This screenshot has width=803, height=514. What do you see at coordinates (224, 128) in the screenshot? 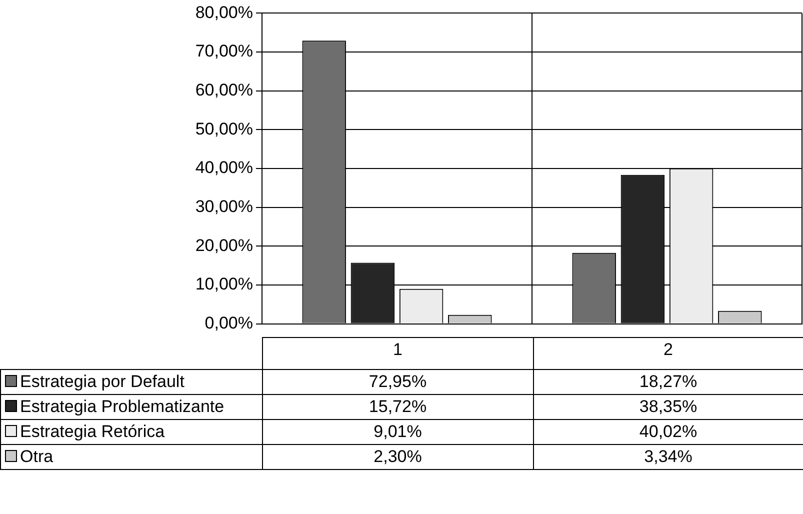
I see `y-tick-label: 50,00%` at bounding box center [224, 128].